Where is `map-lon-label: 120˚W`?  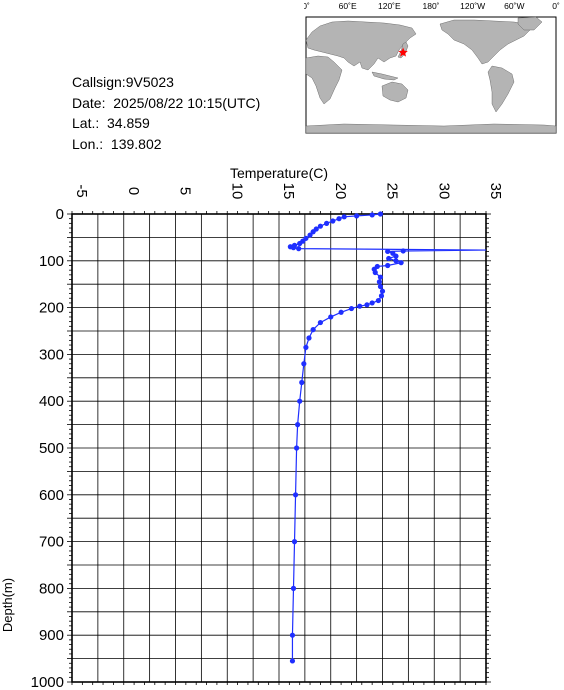
map-lon-label: 120˚W is located at coordinates (472, 6).